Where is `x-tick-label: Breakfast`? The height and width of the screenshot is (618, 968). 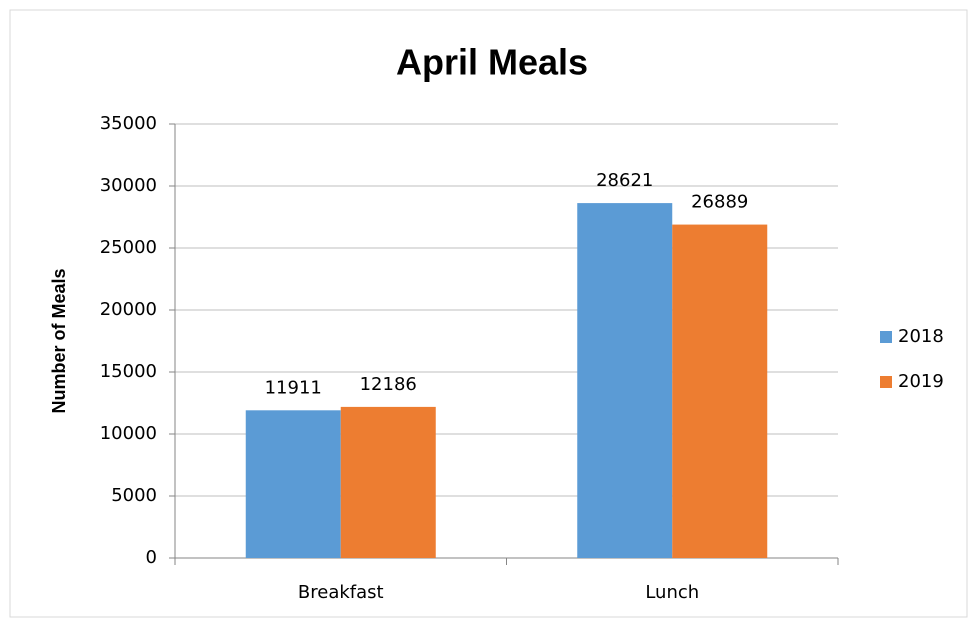 x-tick-label: Breakfast is located at coordinates (341, 592).